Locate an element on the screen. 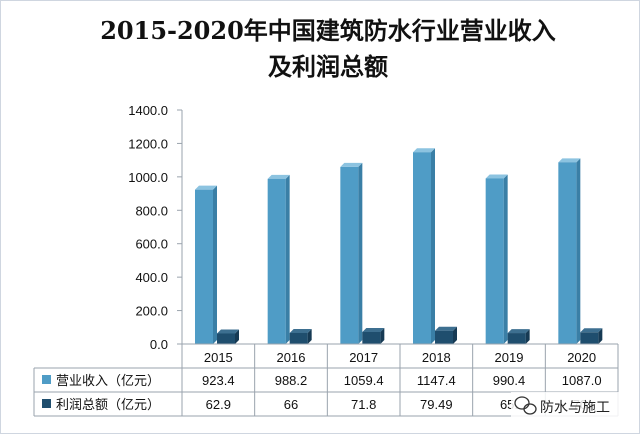  y-tick-label: 400.0 is located at coordinates (151, 277).